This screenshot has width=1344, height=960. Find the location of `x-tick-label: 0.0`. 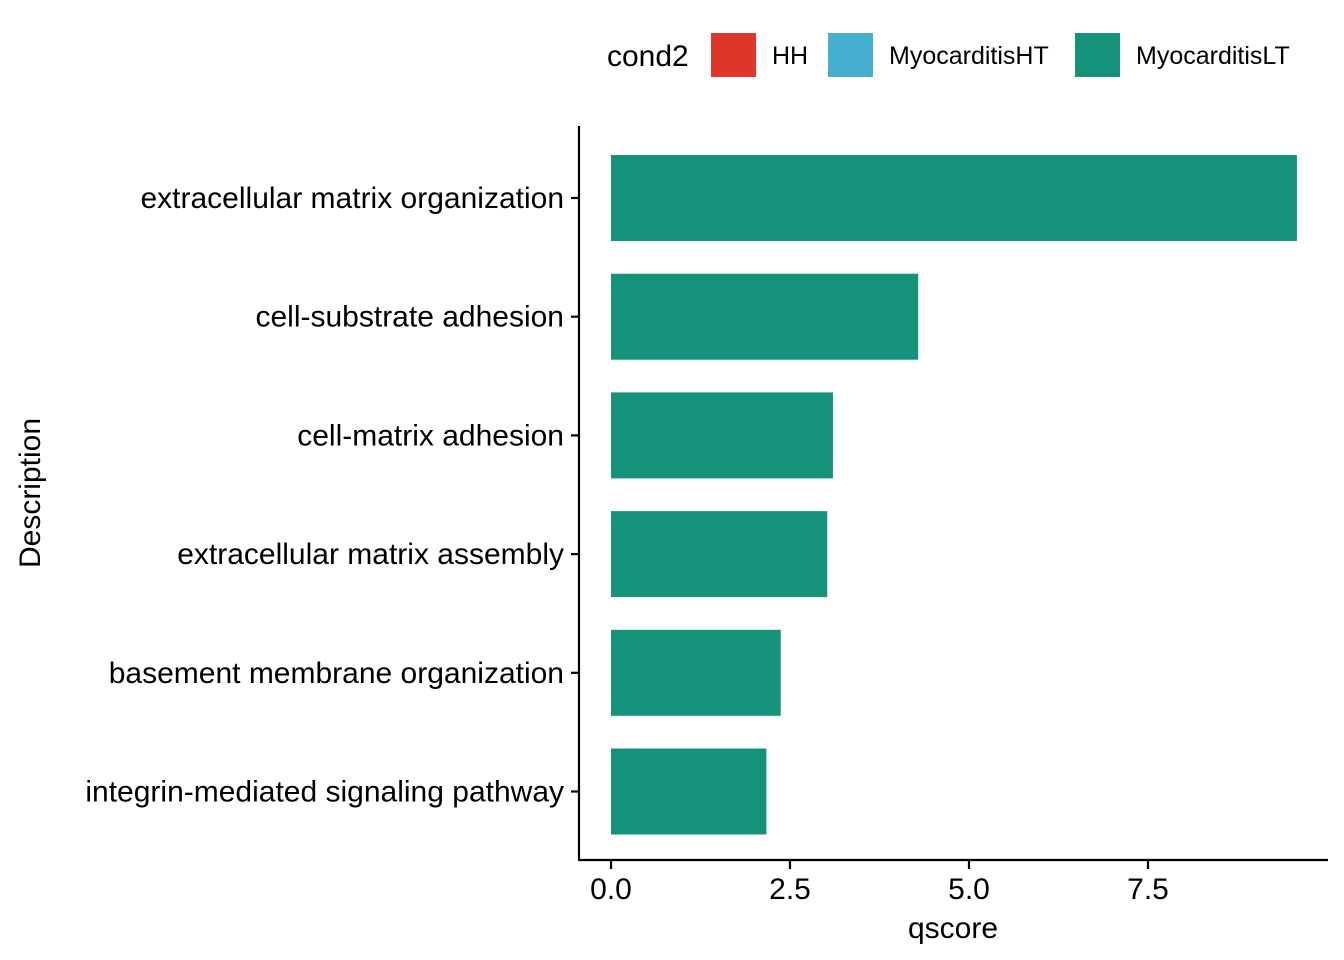

x-tick-label: 0.0 is located at coordinates (611, 889).